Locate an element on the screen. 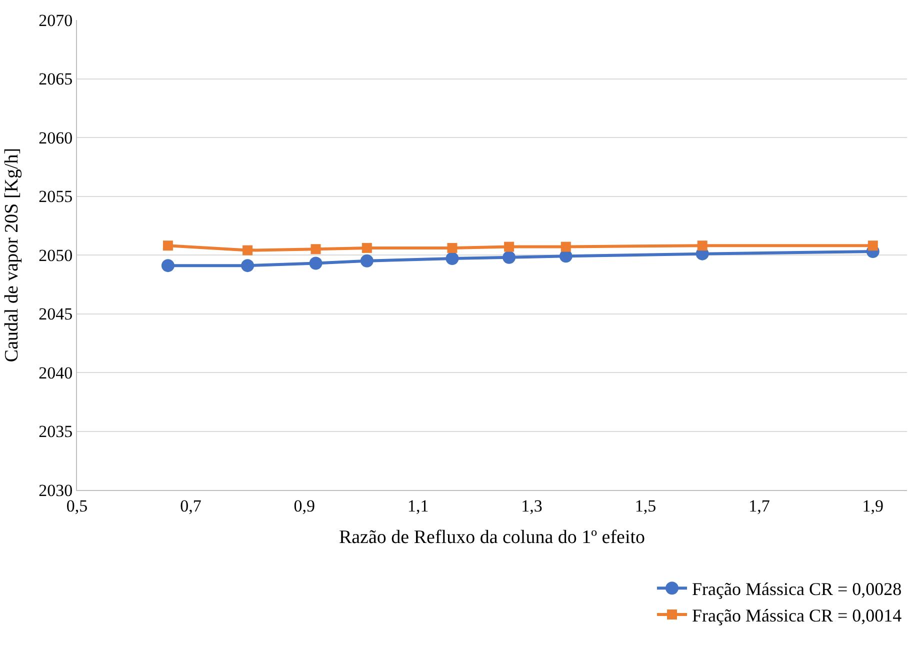 The image size is (917, 660). y-tick-label: 2035 is located at coordinates (55, 432).